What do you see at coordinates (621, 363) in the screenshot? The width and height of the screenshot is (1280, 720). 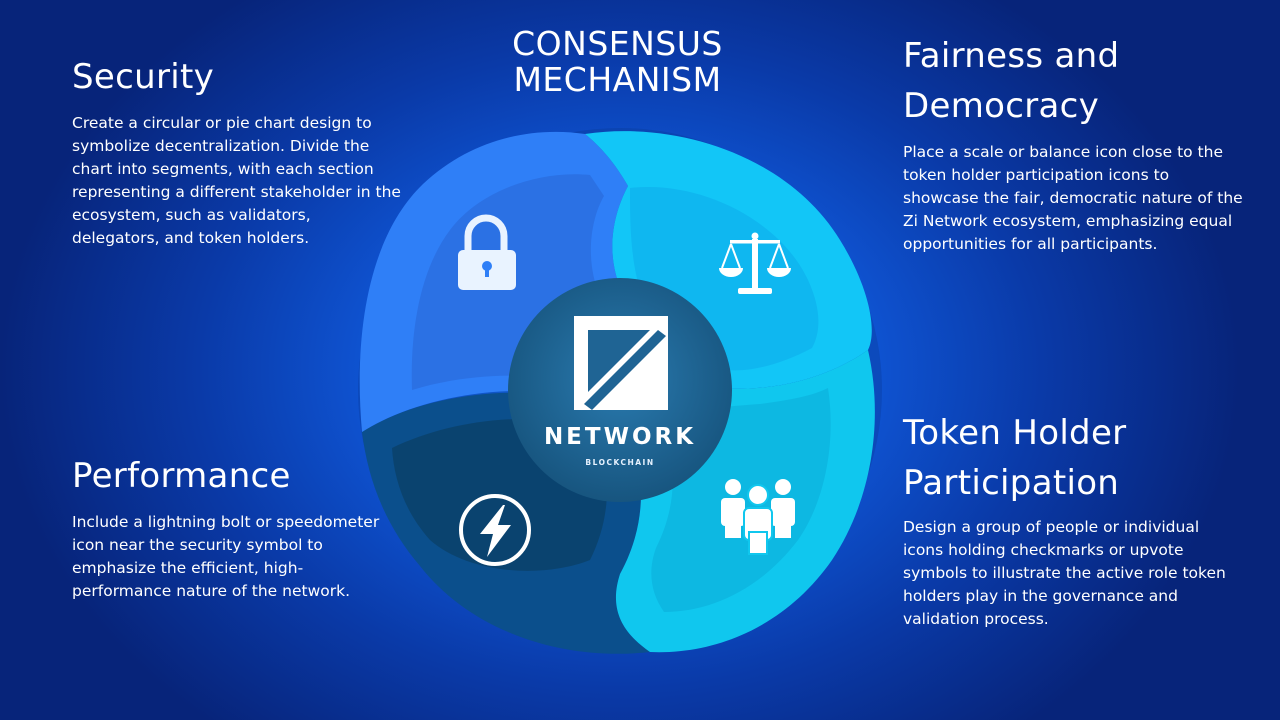 I see `z-network-logo` at bounding box center [621, 363].